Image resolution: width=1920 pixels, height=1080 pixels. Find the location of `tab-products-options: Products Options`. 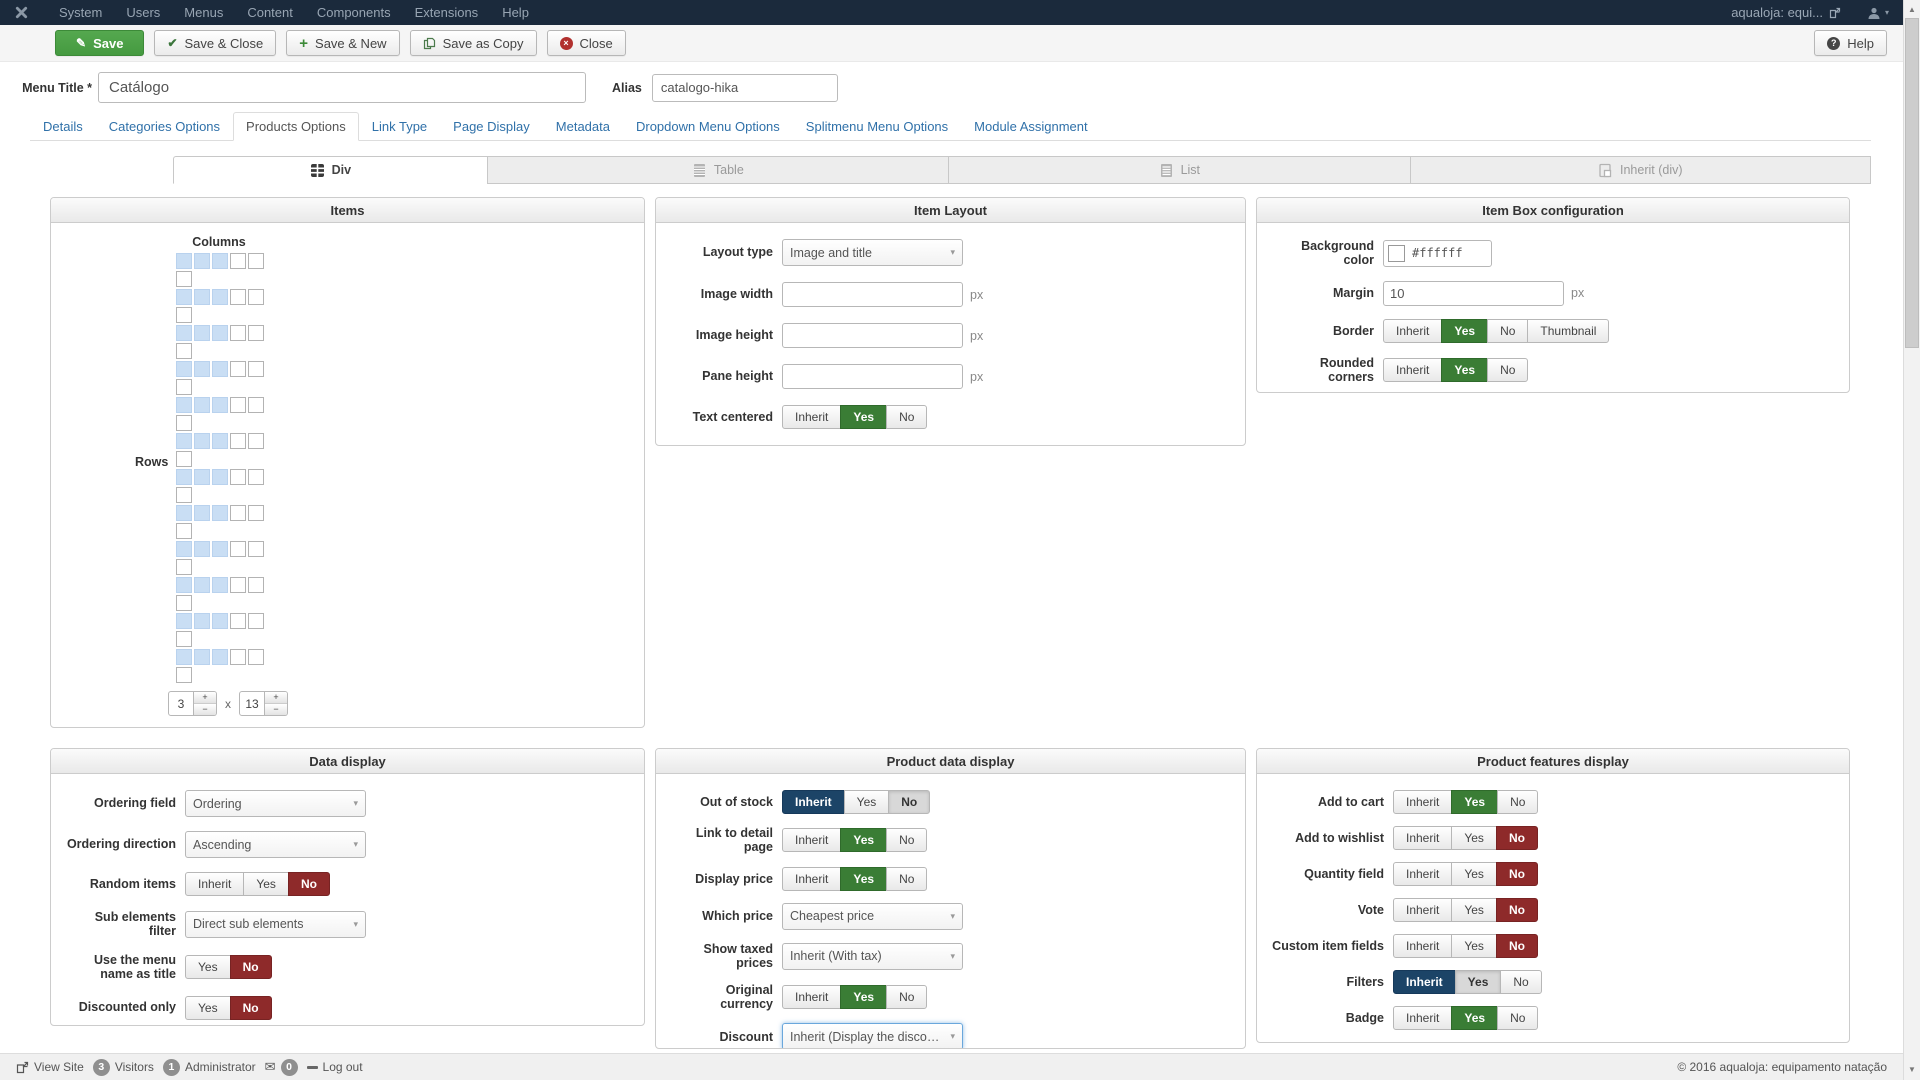

tab-products-options: Products Options is located at coordinates (296, 126).